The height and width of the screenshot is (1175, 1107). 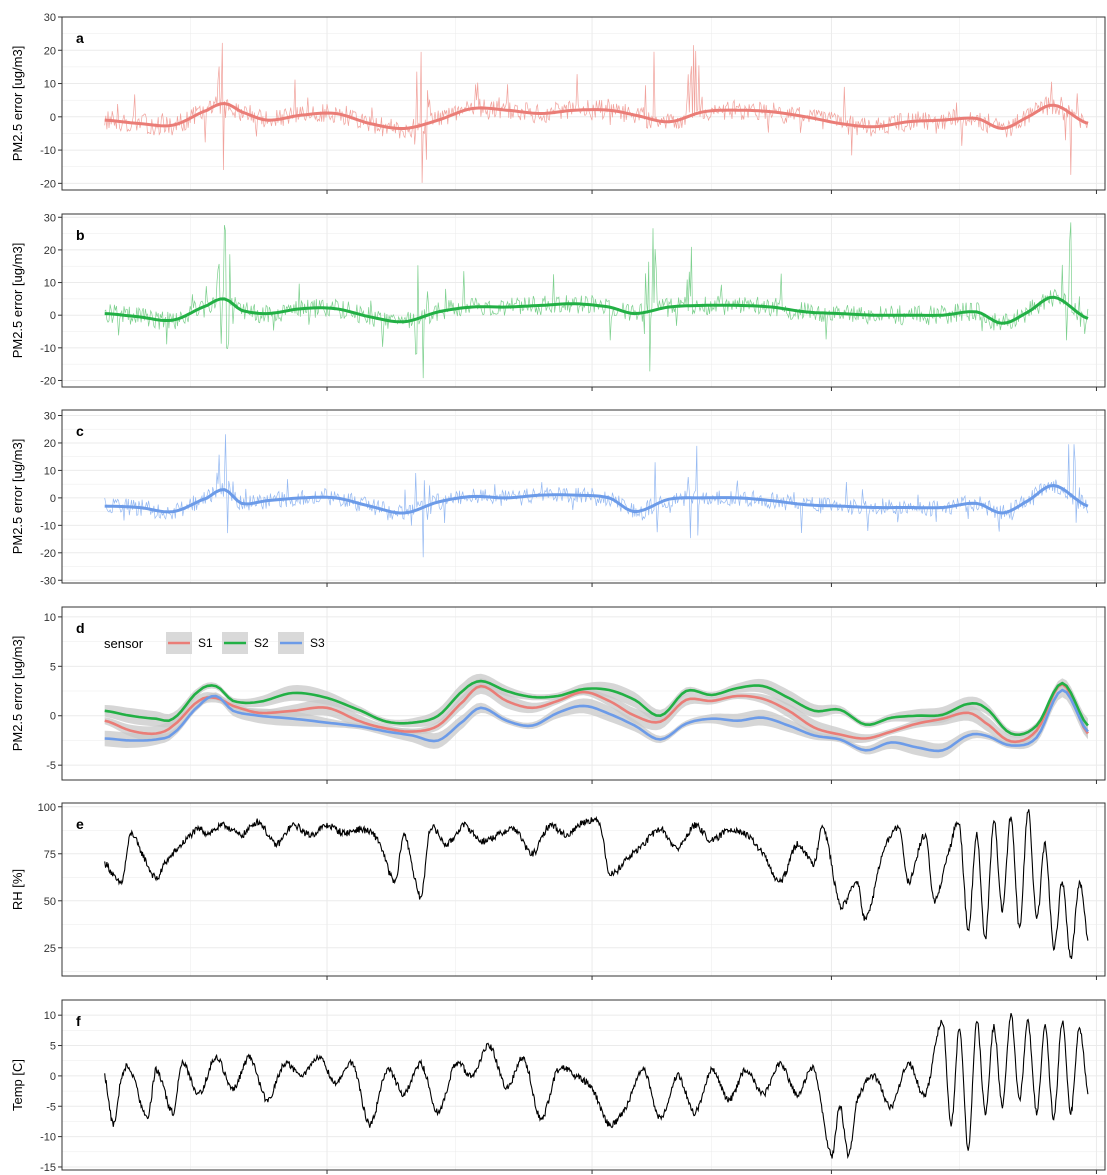 What do you see at coordinates (80, 38) in the screenshot?
I see `panel-tag: a` at bounding box center [80, 38].